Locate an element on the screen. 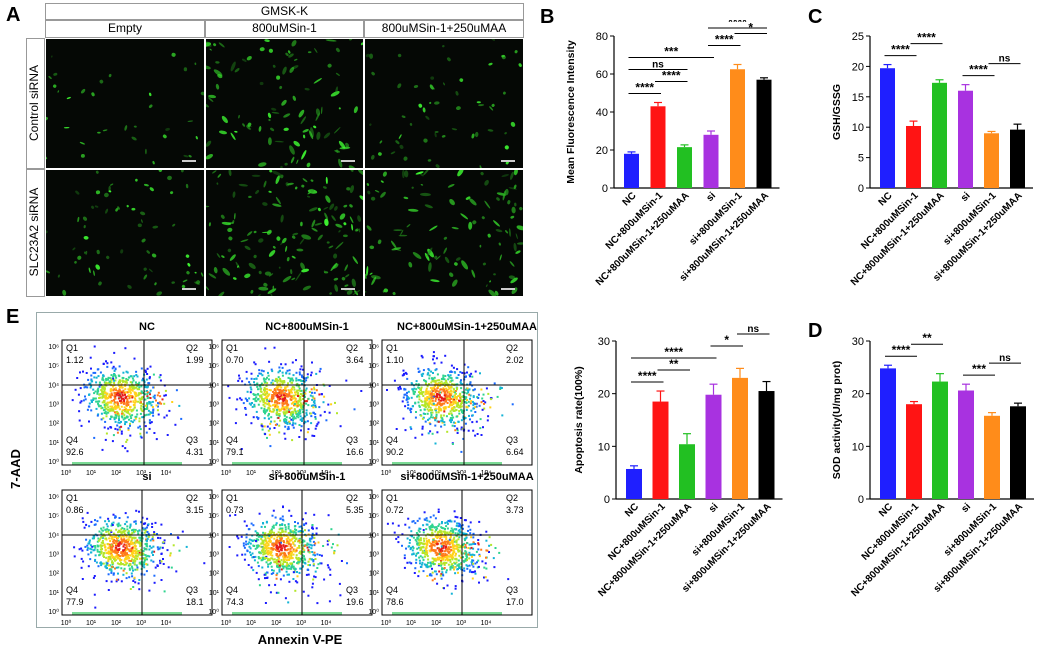 The height and width of the screenshot is (648, 1040). x-tick-label: 10¹ is located at coordinates (251, 473).